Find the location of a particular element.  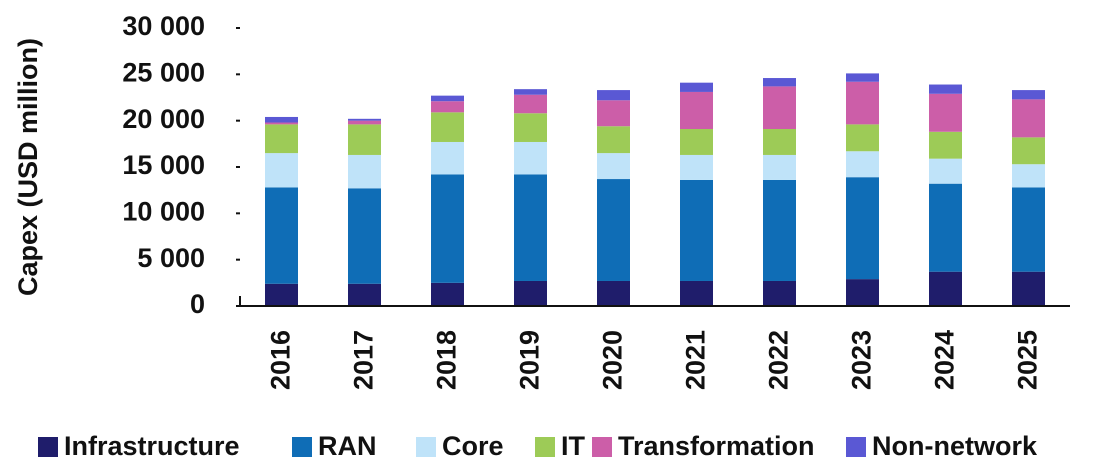

legend-label: Transformation is located at coordinates (716, 446).